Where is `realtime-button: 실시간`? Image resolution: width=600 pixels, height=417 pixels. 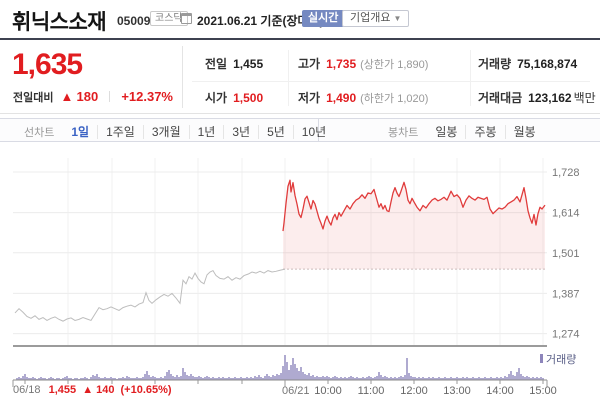 realtime-button: 실시간 is located at coordinates (323, 18).